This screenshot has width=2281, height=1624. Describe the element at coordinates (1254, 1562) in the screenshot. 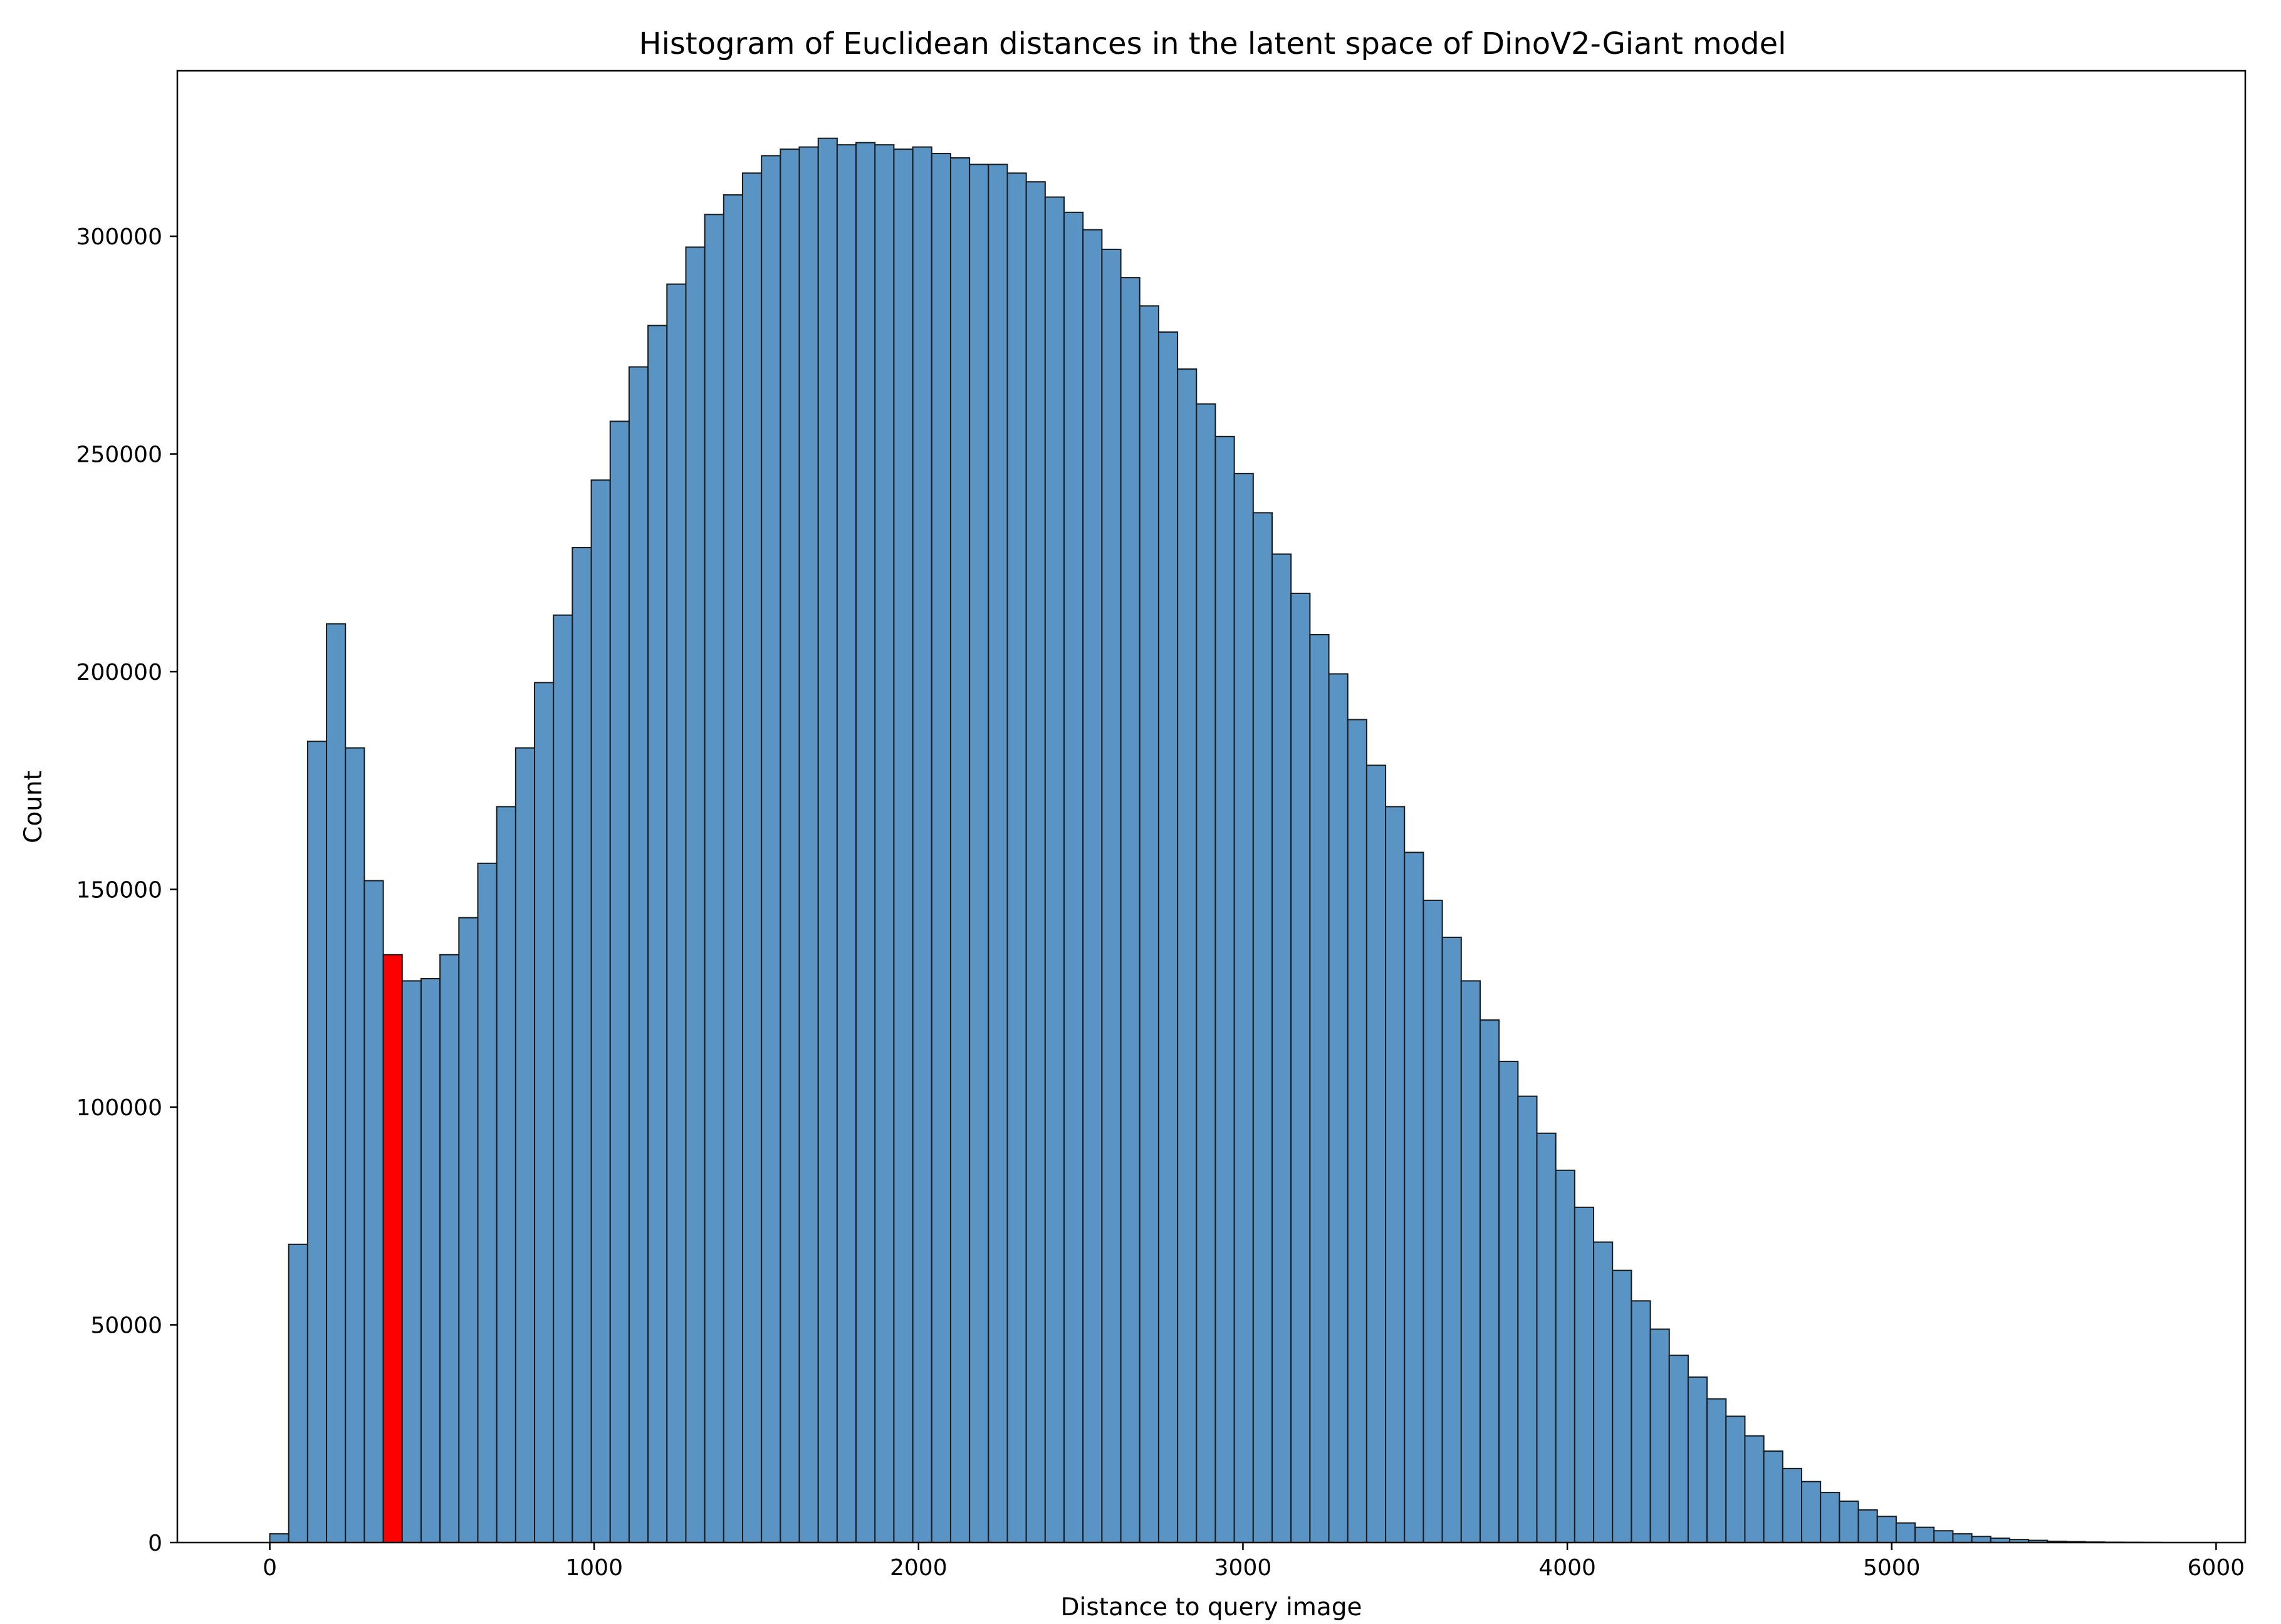

I see `x-axis-ticks: 0 1000 2000 3000 4000 5000 6000` at that location.